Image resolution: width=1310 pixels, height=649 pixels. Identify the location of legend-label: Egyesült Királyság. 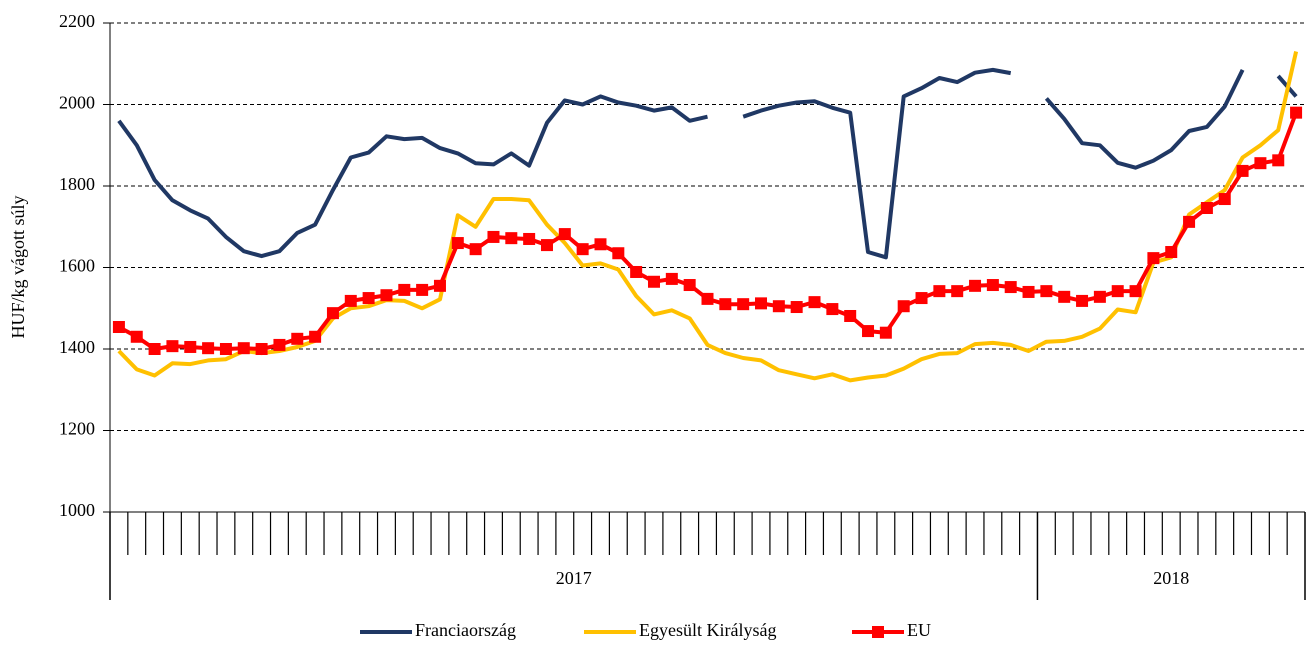
(707, 630).